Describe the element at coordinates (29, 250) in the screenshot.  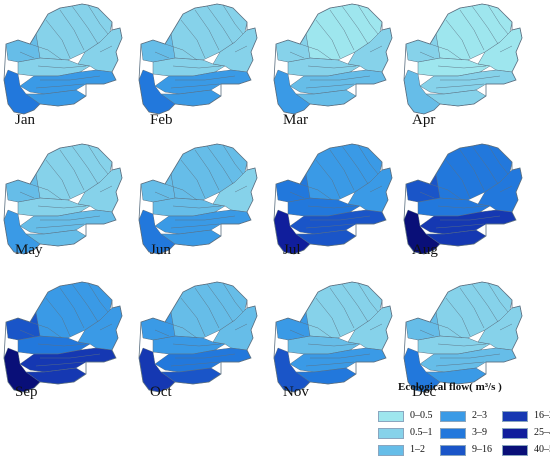
I see `month-label-may: May` at that location.